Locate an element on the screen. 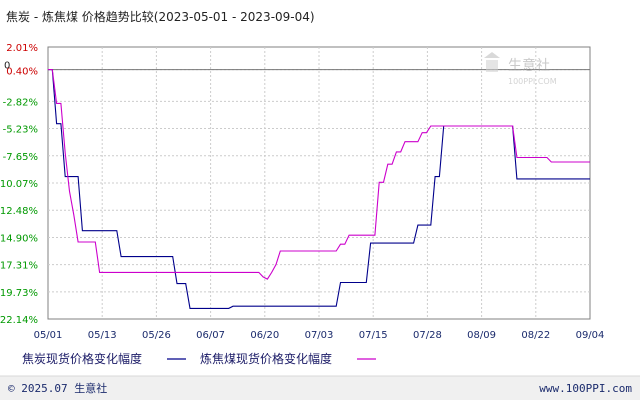 This screenshot has height=400, width=640. legend-label-series-2: 炼焦煤现货价格变化幅度 is located at coordinates (266, 358).